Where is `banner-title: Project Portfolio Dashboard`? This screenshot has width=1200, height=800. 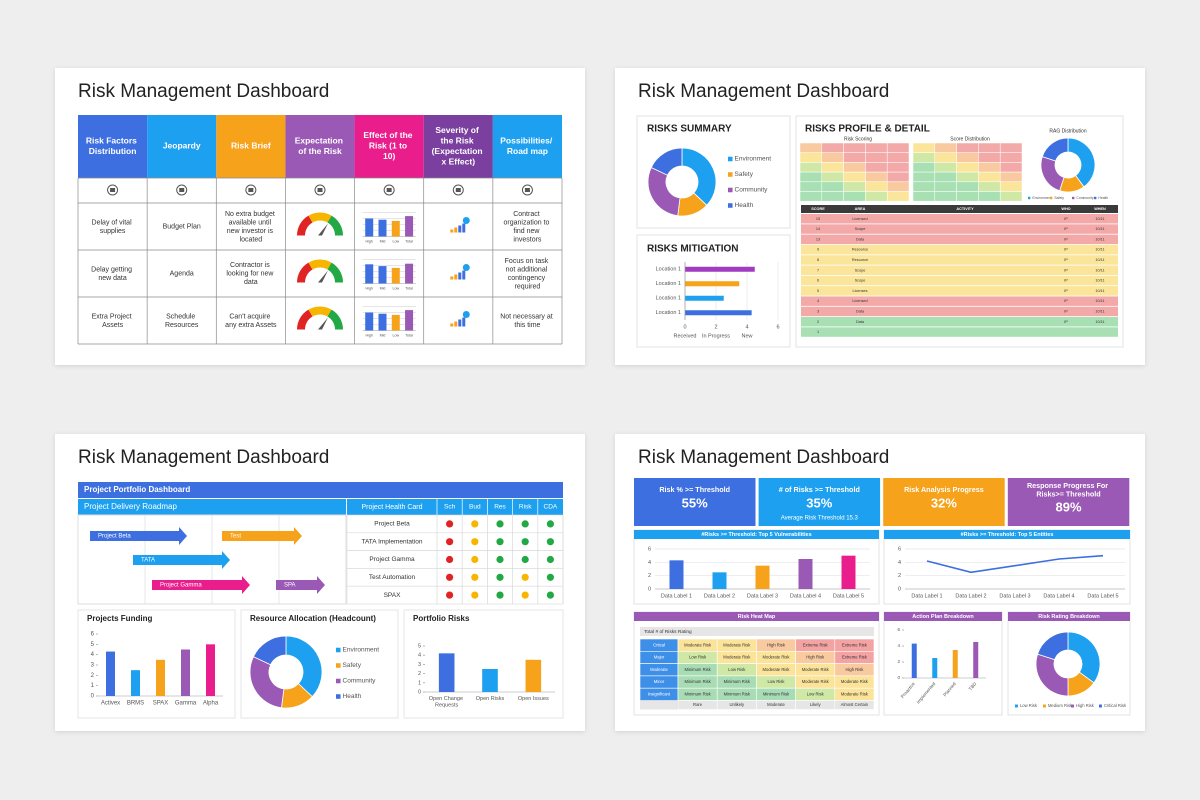
banner-title: Project Portfolio Dashboard is located at coordinates (137, 489).